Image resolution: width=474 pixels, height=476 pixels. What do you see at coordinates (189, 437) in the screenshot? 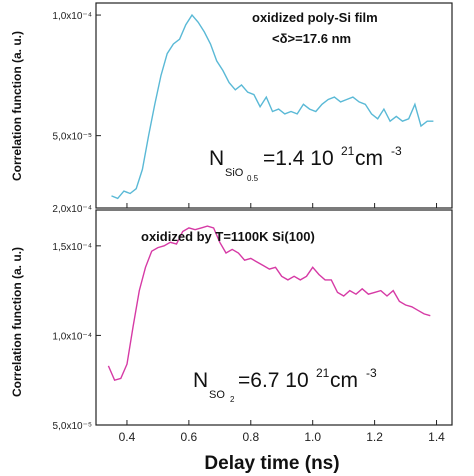
I see `x-tick-label: 0.6` at bounding box center [189, 437].